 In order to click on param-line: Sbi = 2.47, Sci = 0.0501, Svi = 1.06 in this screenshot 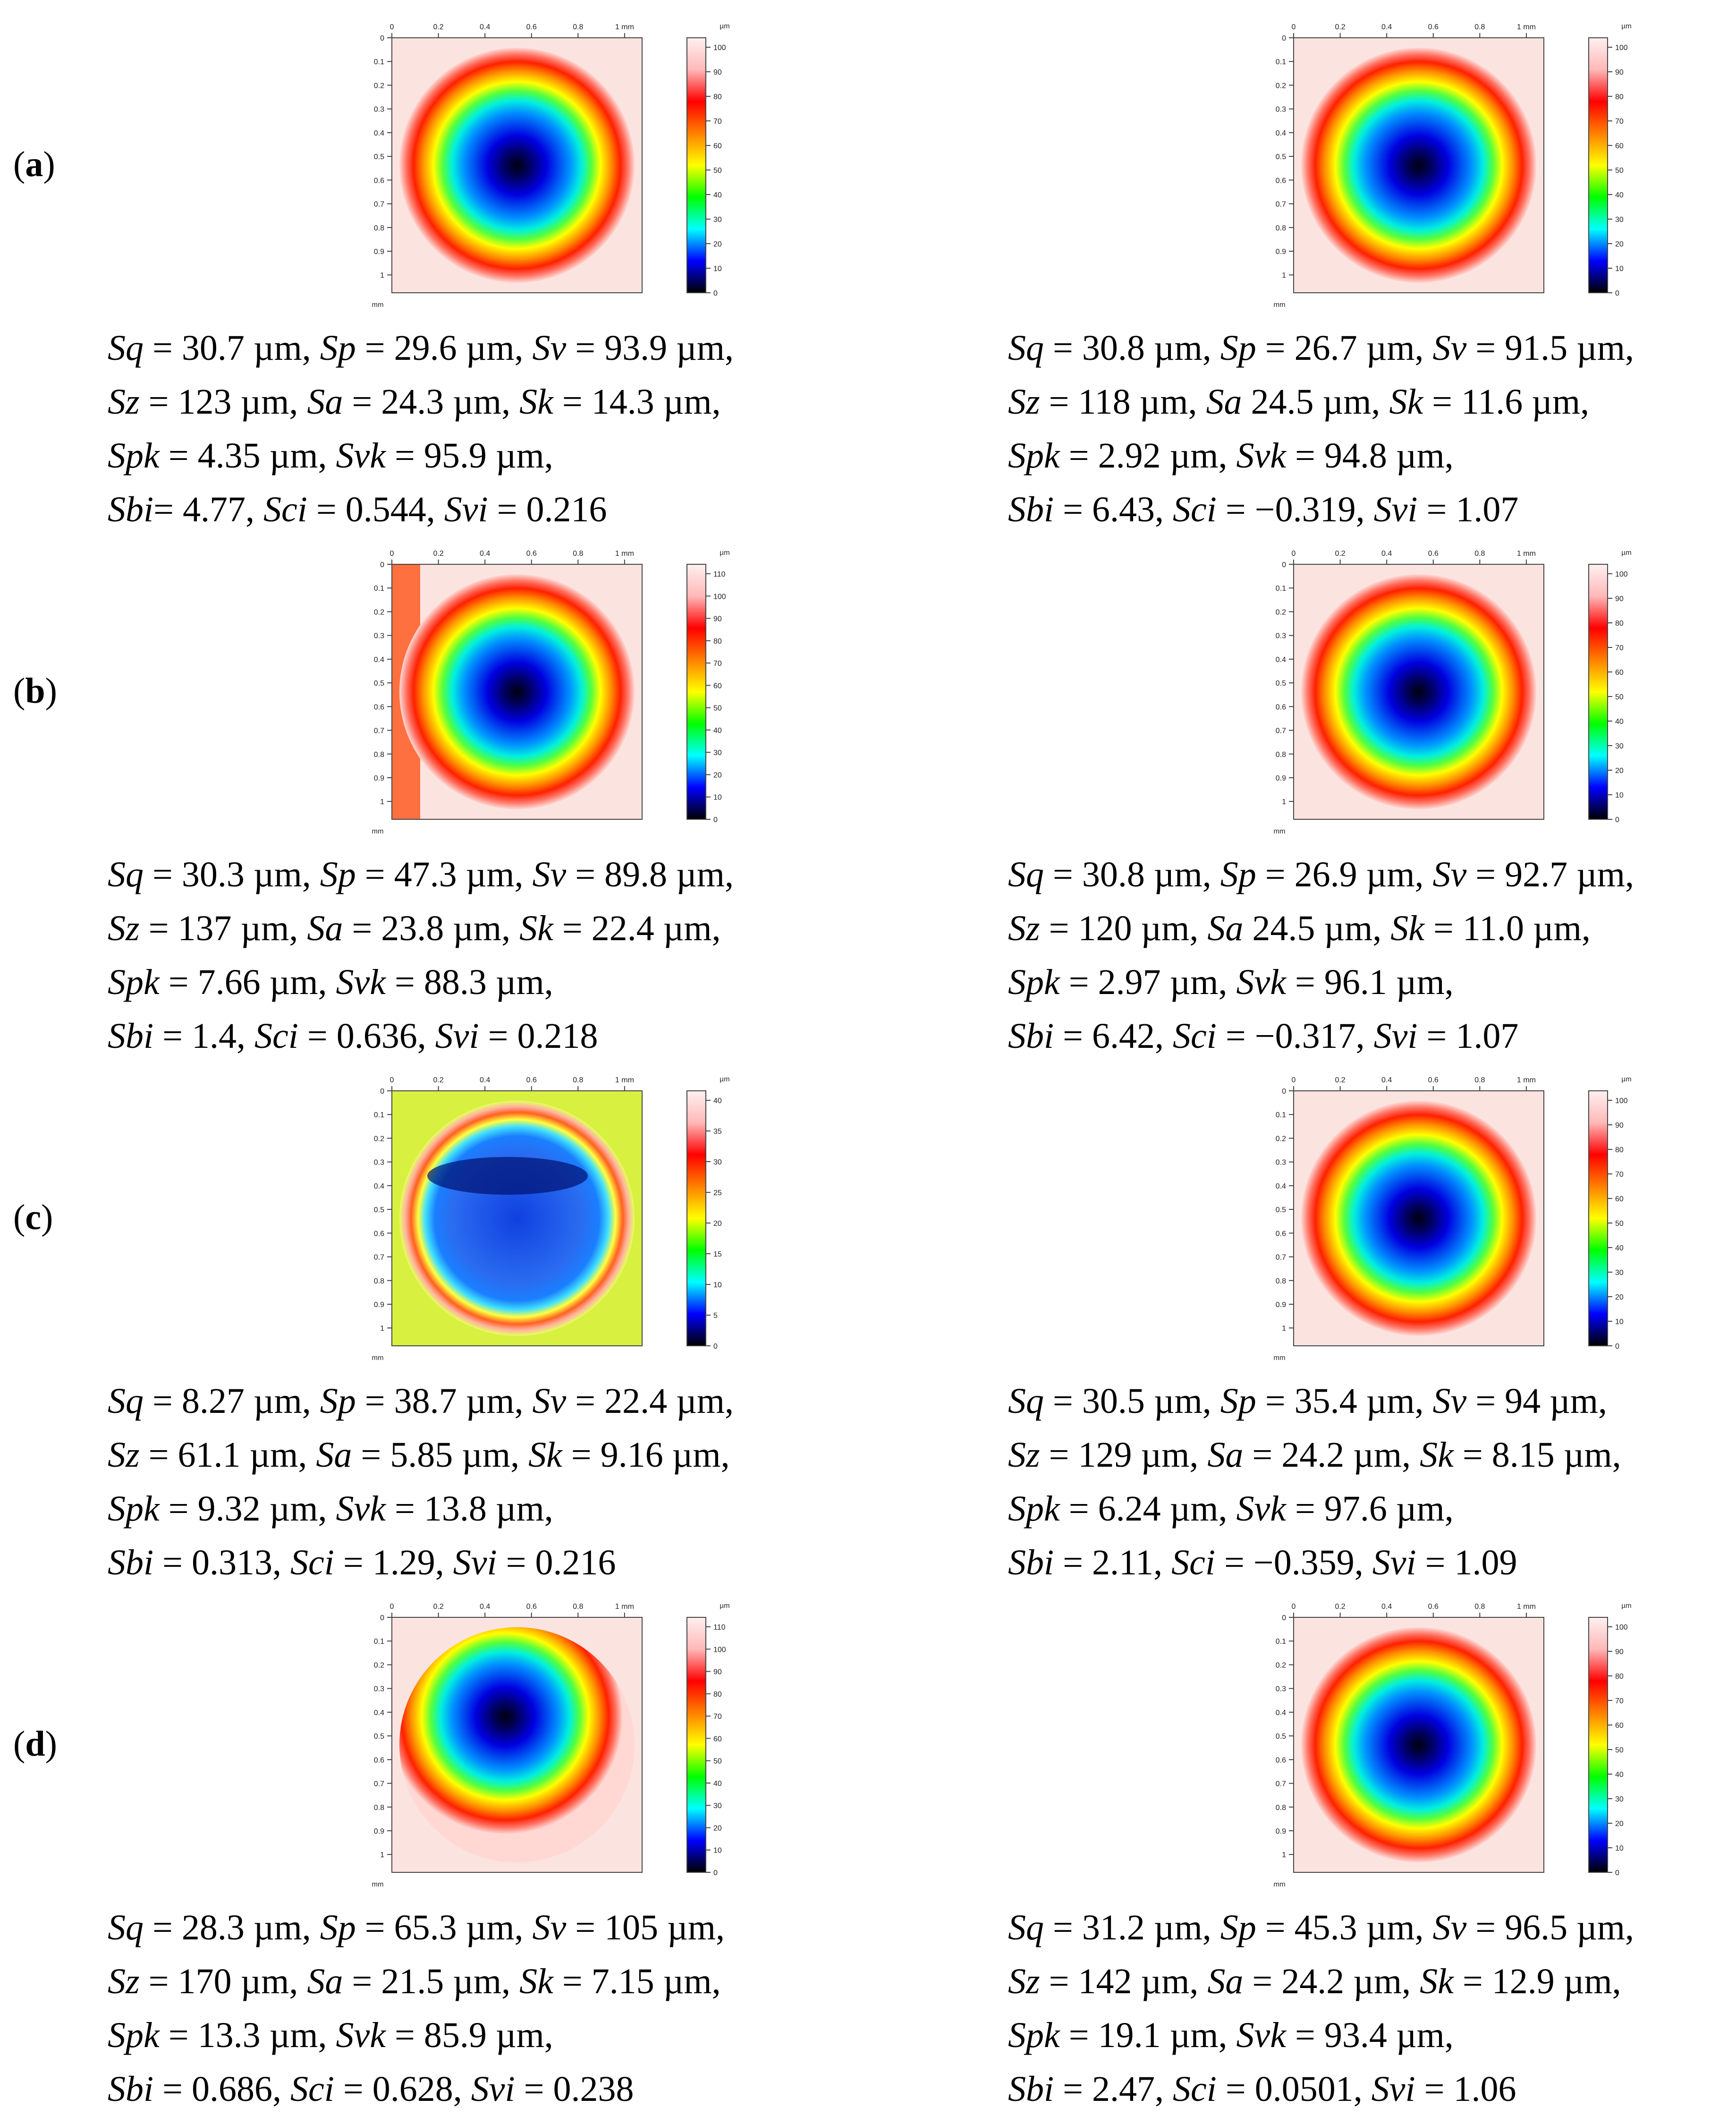, I will do `click(1321, 2089)`.